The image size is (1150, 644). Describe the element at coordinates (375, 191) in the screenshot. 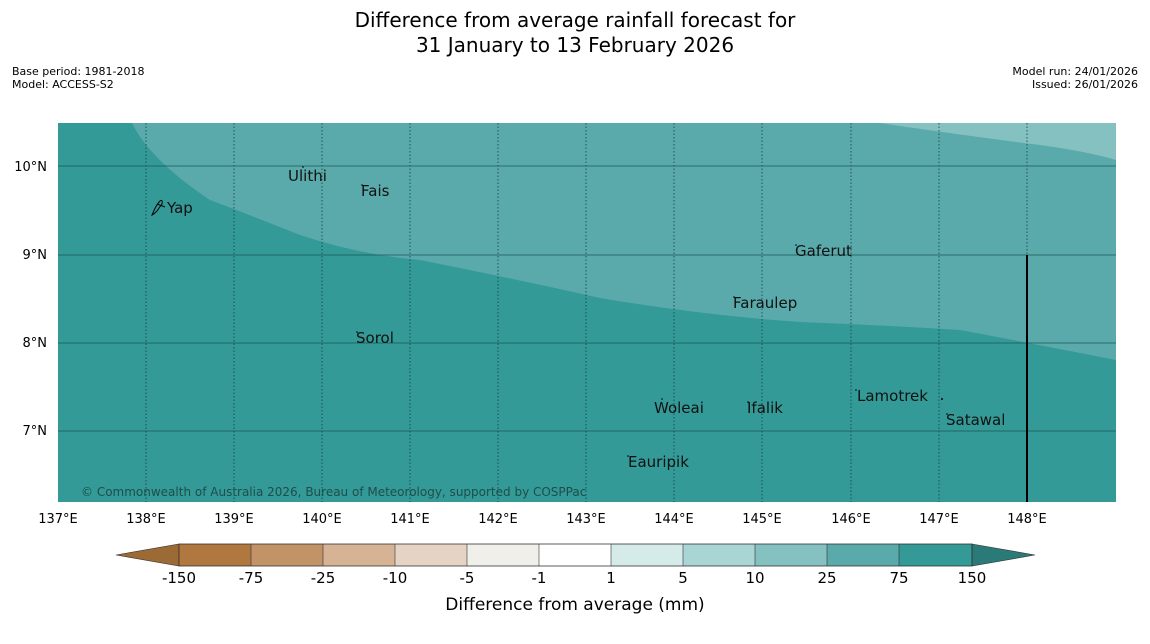

I see `island-label-fais: Fais` at that location.